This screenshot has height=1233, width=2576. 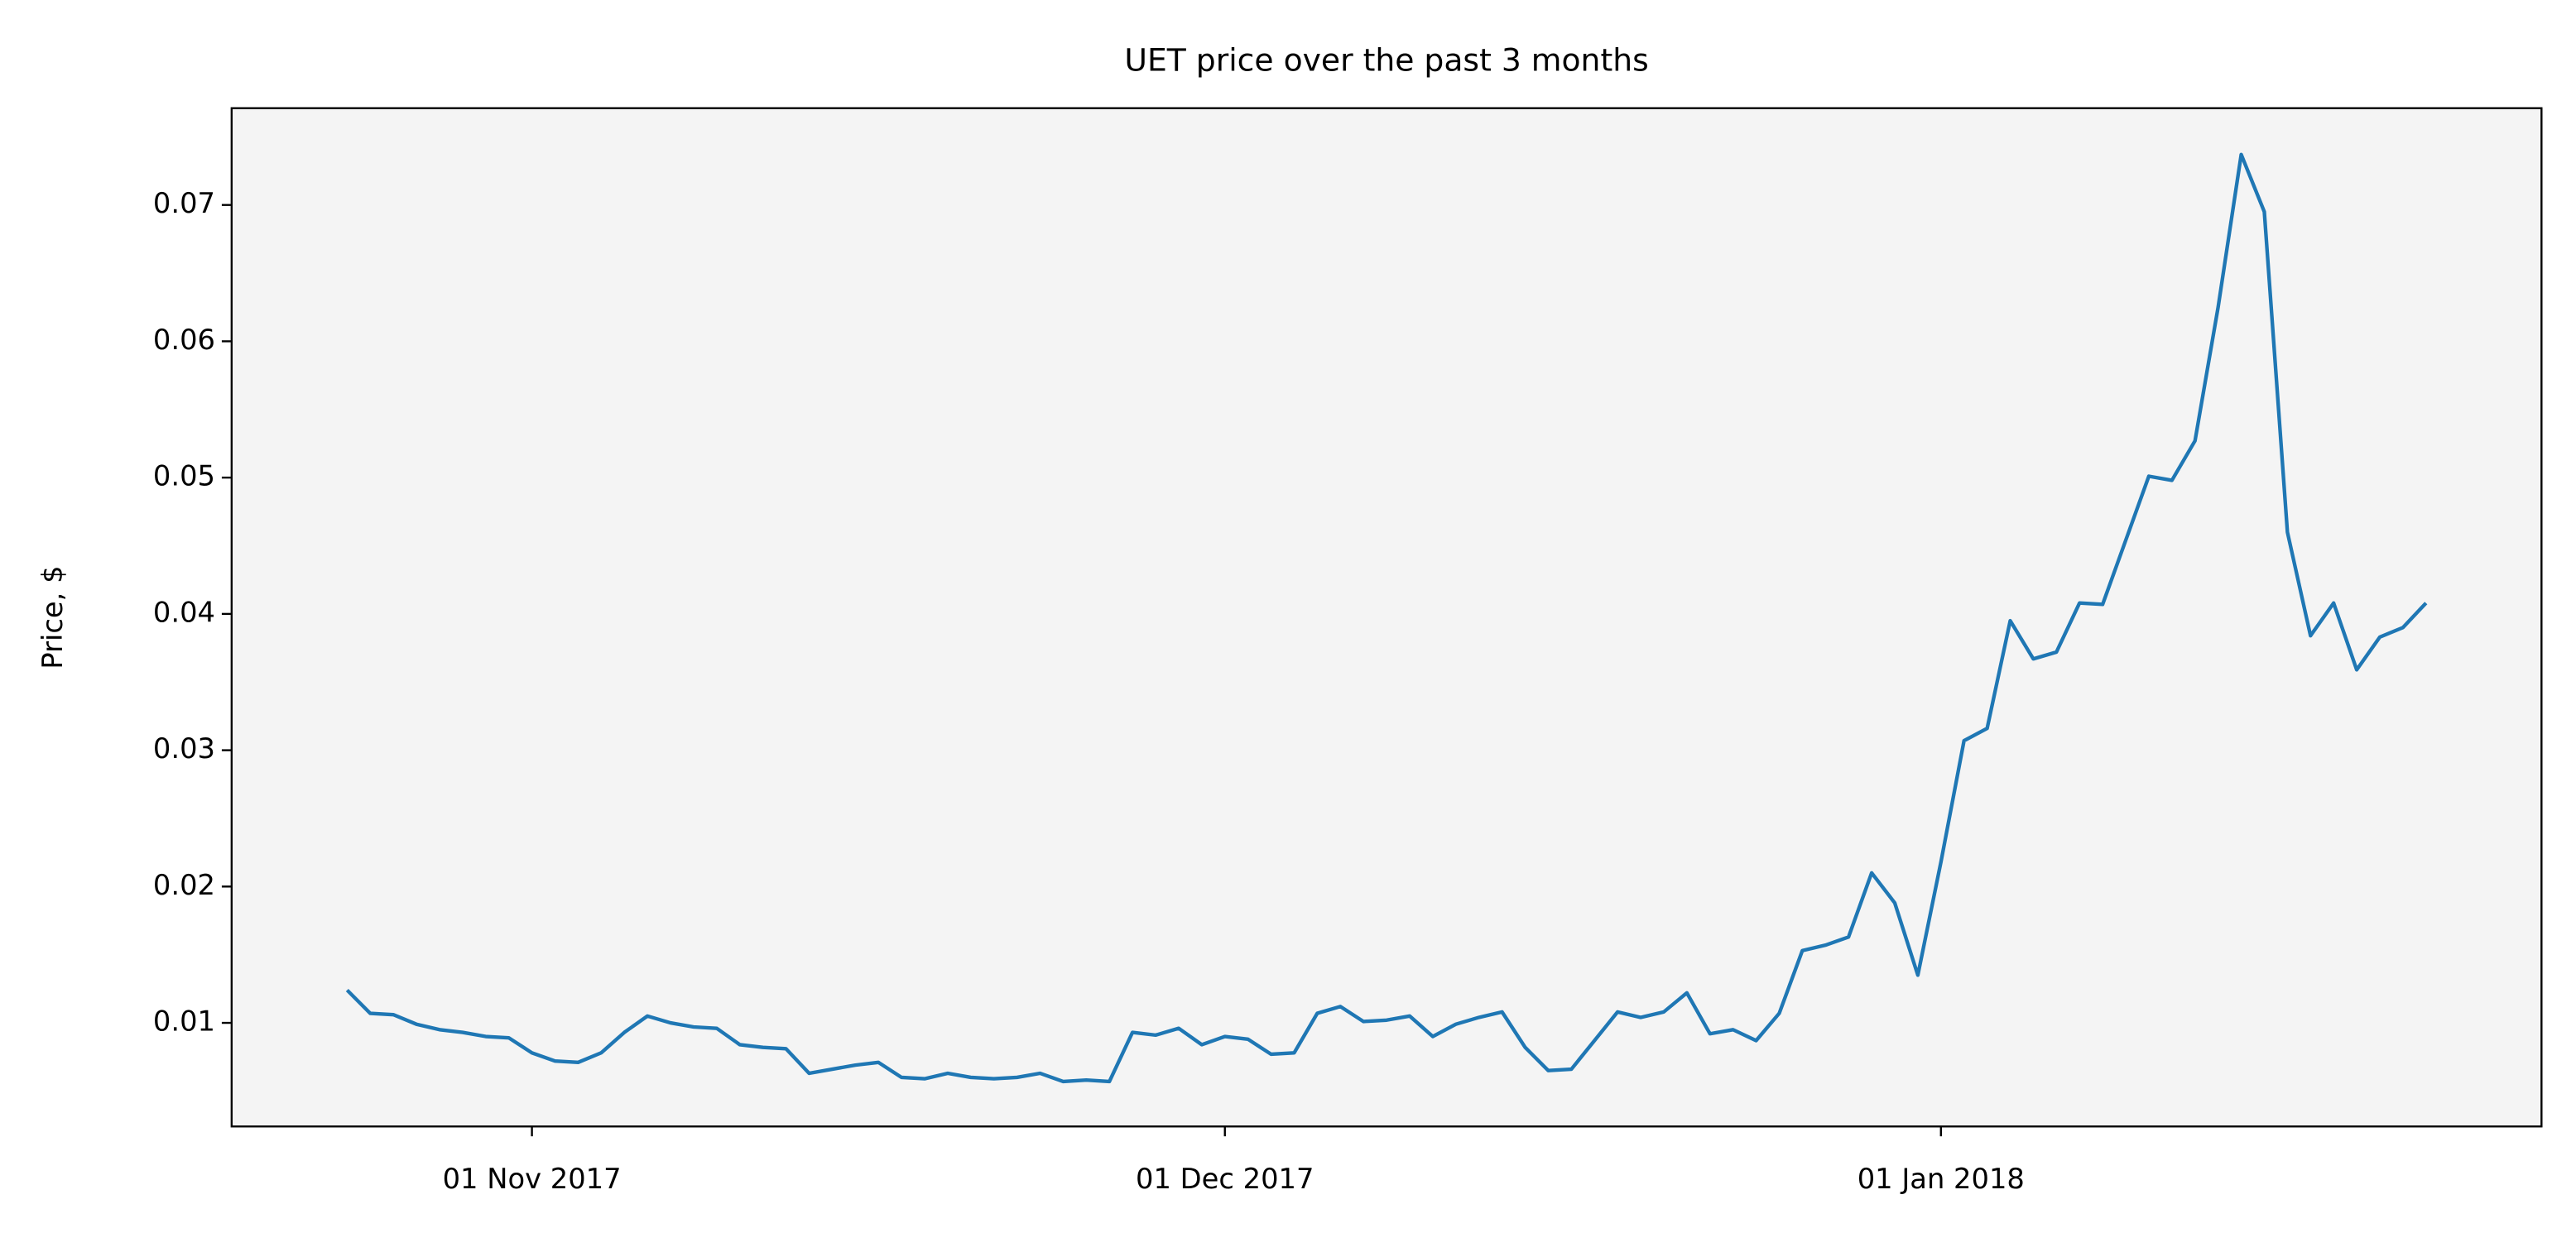 What do you see at coordinates (184, 612) in the screenshot?
I see `y-tick-label: 0.04` at bounding box center [184, 612].